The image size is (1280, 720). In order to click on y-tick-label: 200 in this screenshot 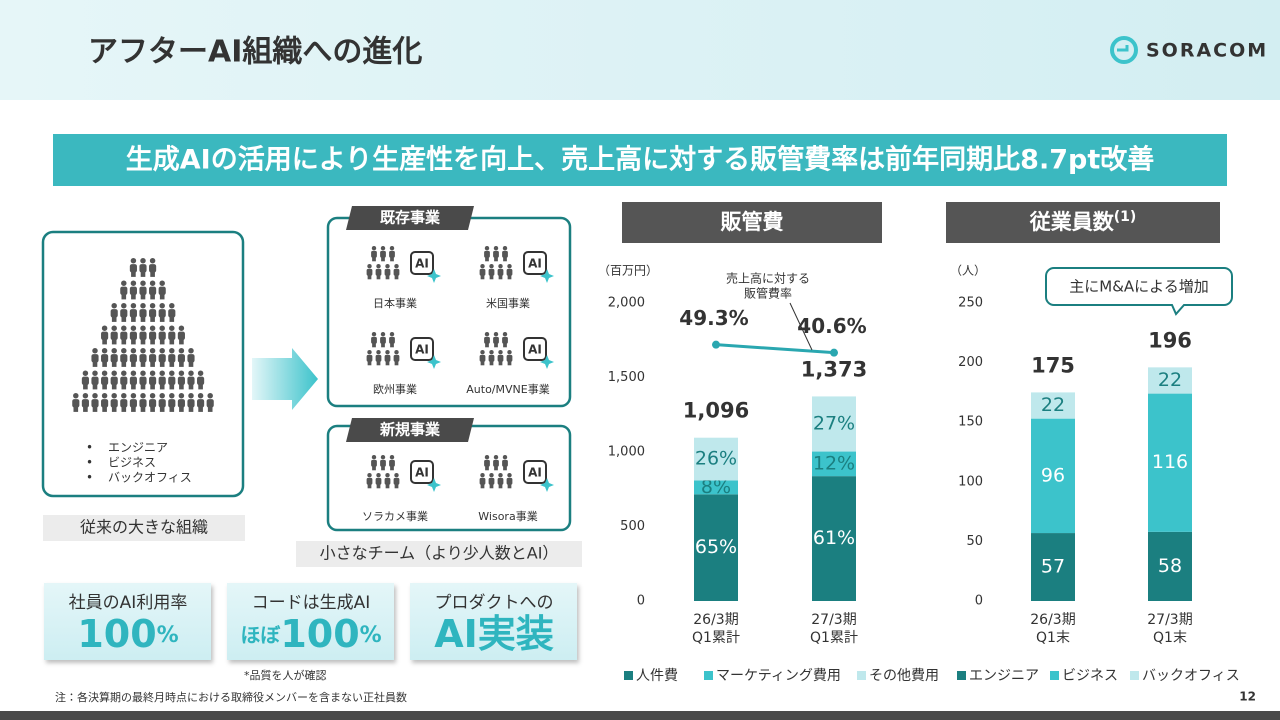, I will do `click(970, 362)`.